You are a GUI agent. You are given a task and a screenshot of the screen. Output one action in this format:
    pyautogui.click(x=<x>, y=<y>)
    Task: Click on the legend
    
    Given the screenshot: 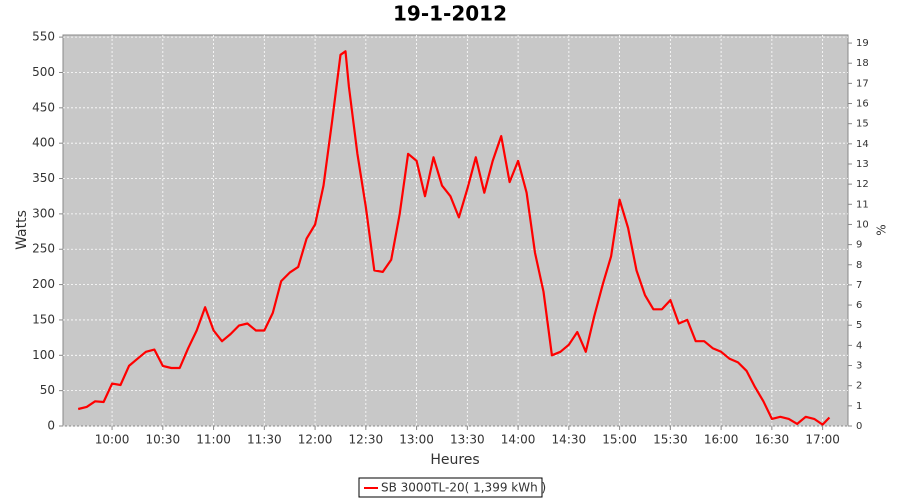 What is the action you would take?
    pyautogui.click(x=450, y=487)
    